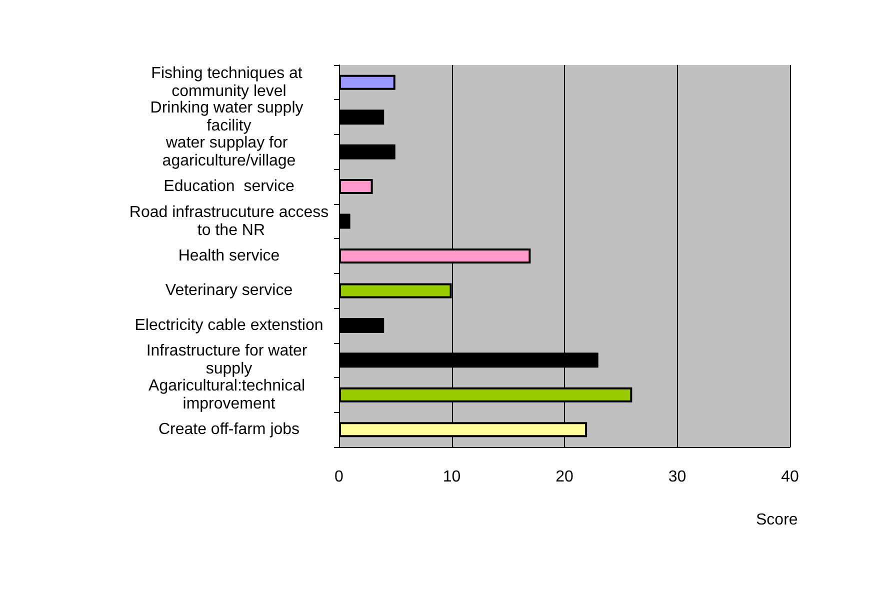 The width and height of the screenshot is (882, 601). I want to click on y-tick-label: Electricity cable extenstion, so click(229, 325).